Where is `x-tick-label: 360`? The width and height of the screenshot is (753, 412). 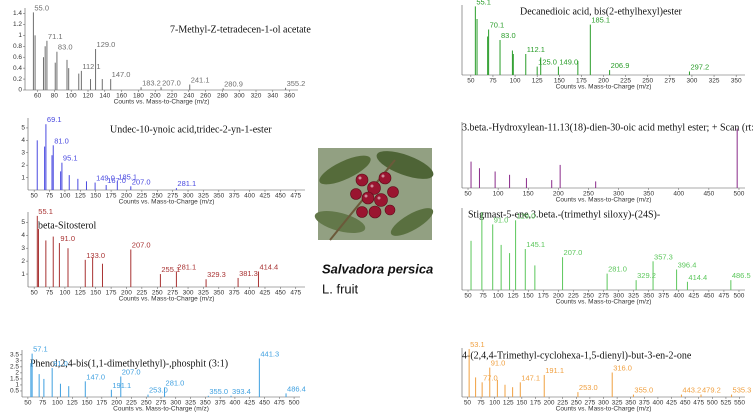 x-tick-label: 360 is located at coordinates (289, 96).